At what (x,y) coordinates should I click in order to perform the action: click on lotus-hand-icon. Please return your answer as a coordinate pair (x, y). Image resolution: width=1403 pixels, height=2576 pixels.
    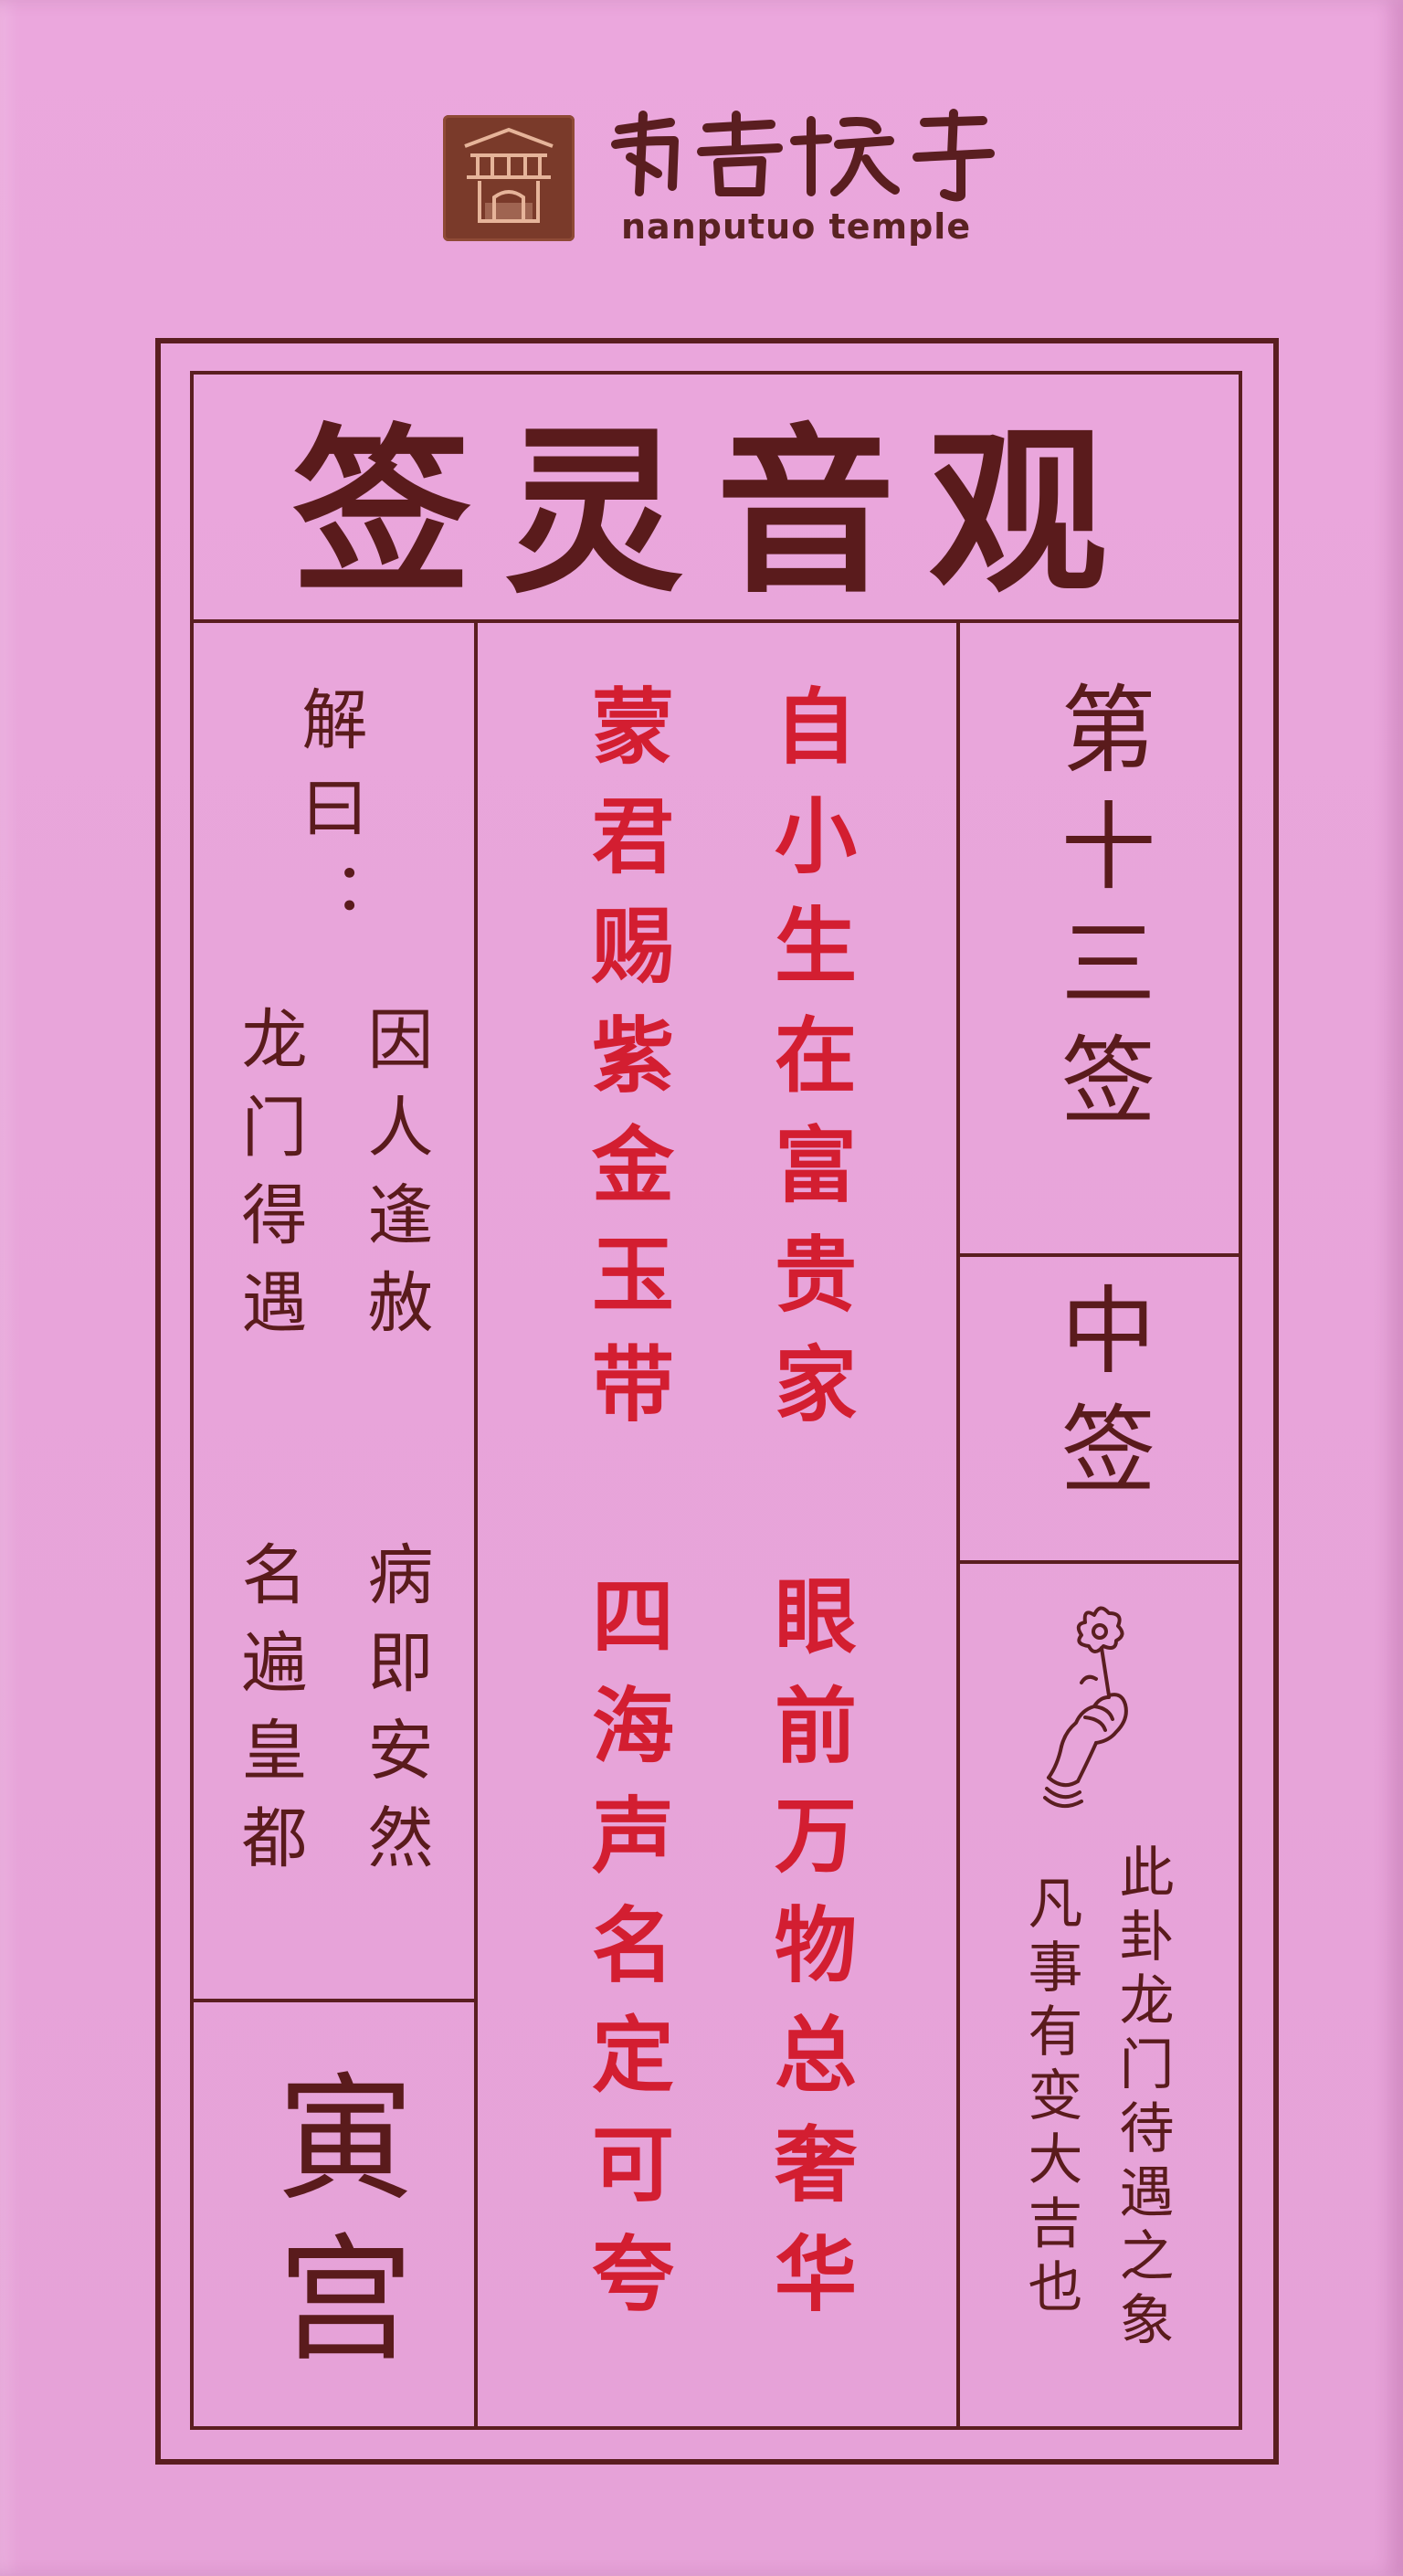
    Looking at the image, I should click on (1094, 1703).